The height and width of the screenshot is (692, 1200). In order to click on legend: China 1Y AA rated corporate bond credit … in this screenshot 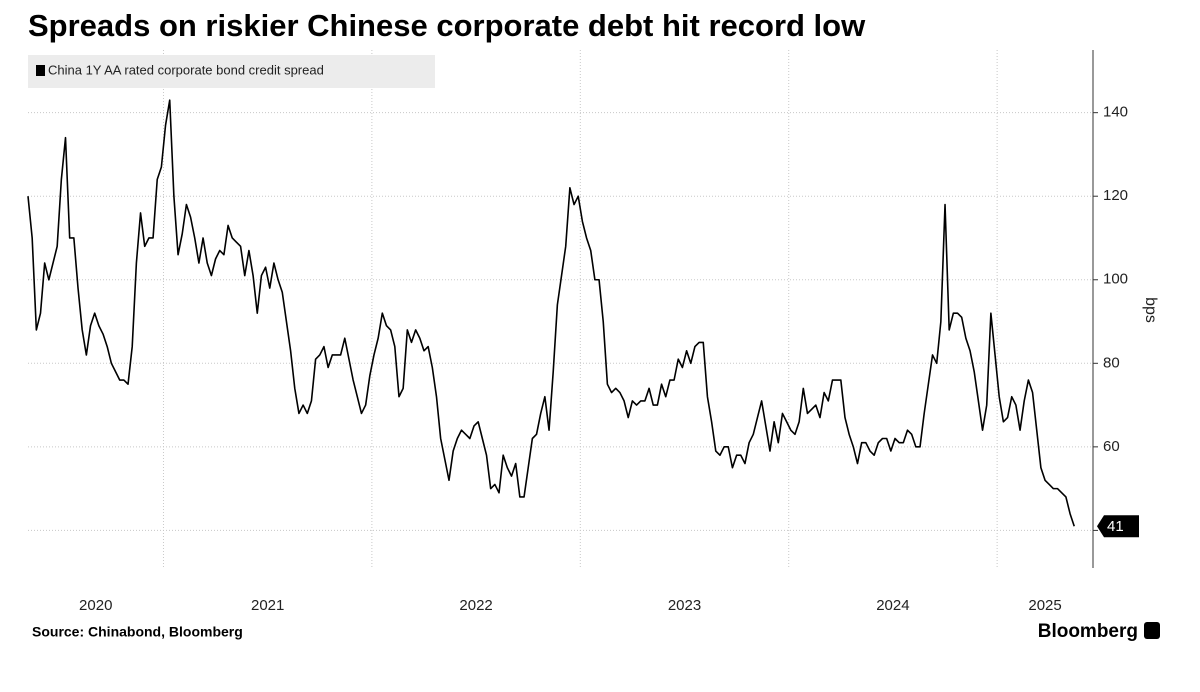, I will do `click(231, 71)`.